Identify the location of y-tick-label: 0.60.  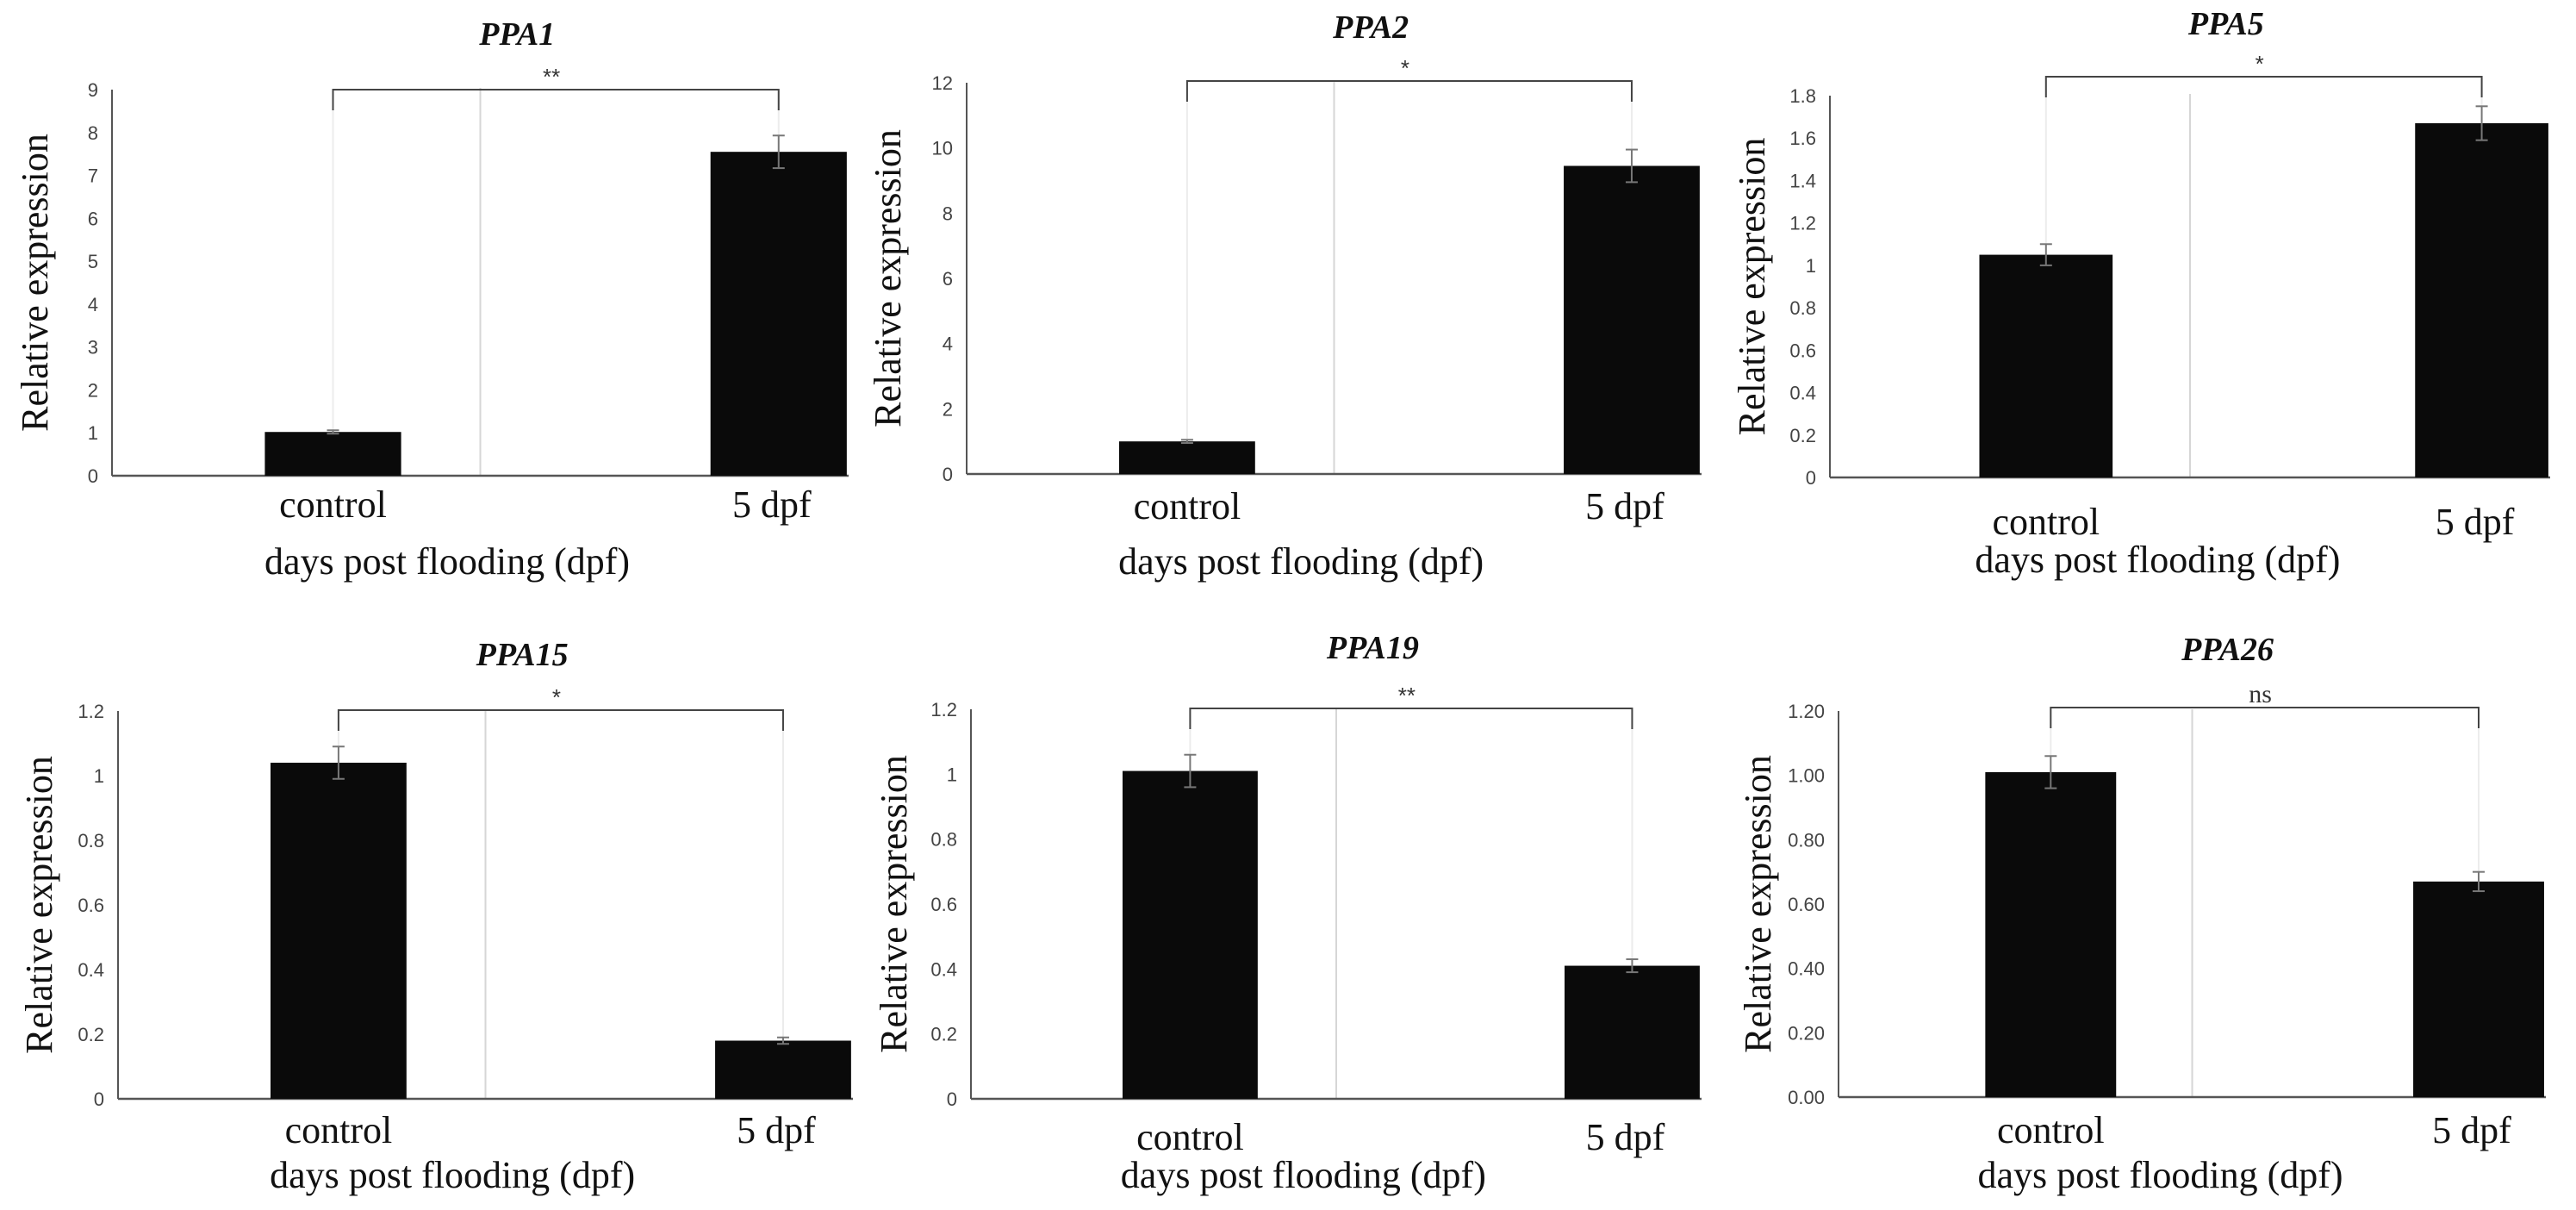
(1807, 904).